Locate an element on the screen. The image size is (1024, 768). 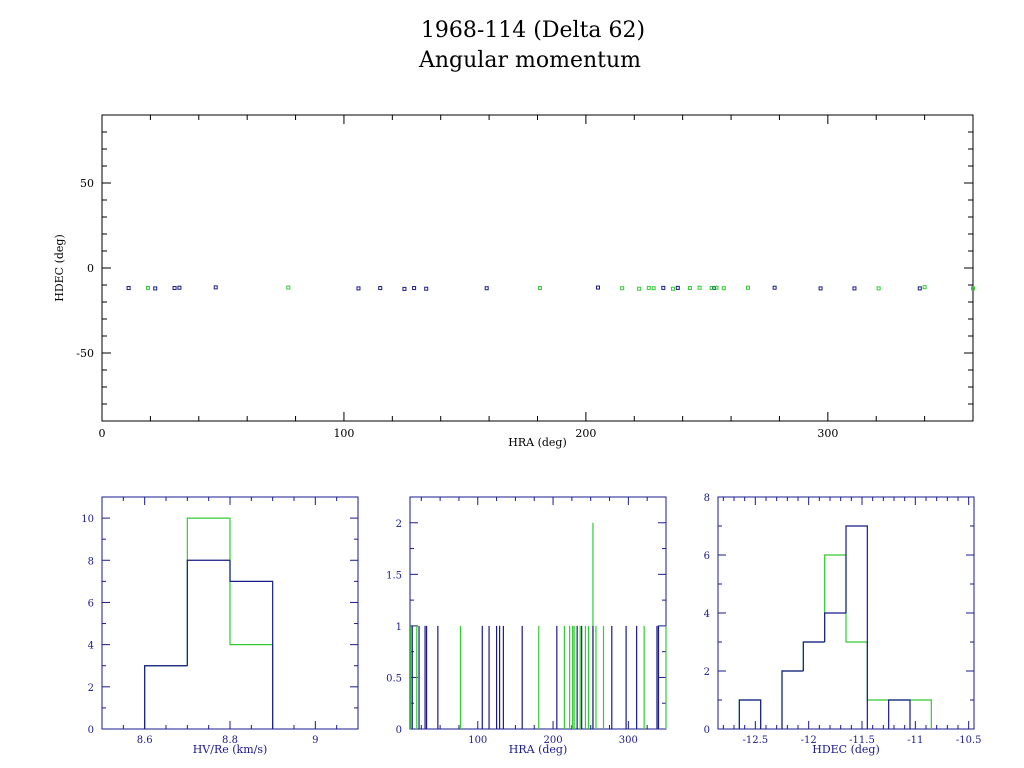
x-tick-label: 0 is located at coordinates (102, 433).